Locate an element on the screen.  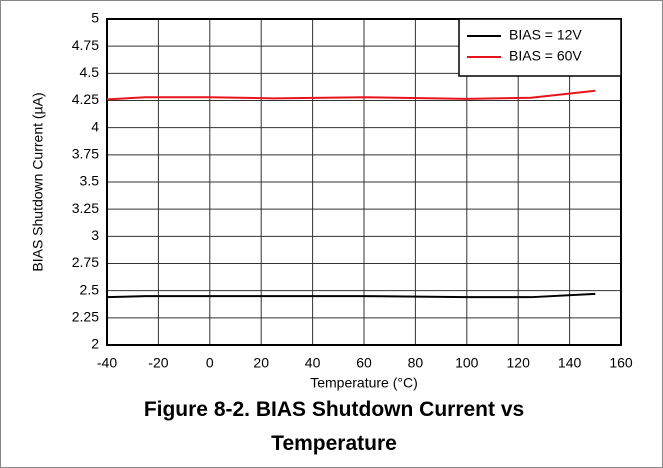
y-tick-label: 2 is located at coordinates (95, 344).